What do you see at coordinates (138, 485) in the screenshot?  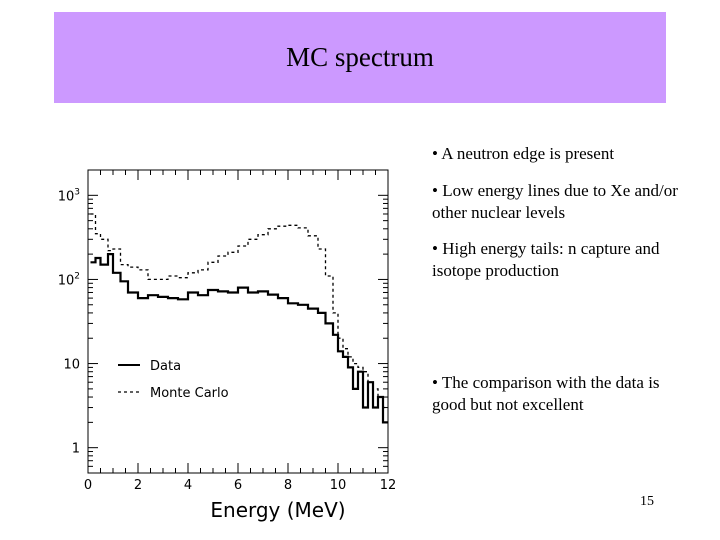 I see `x-tick-label: 2` at bounding box center [138, 485].